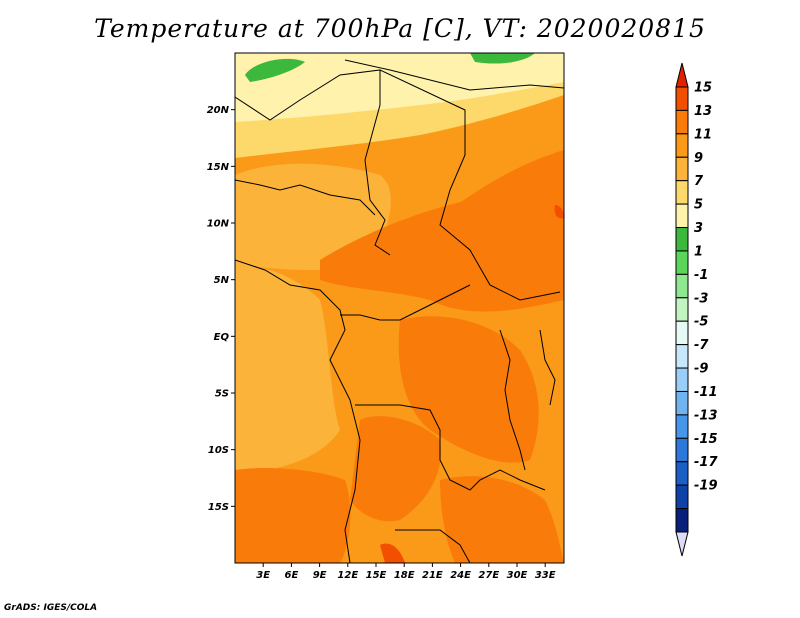 The height and width of the screenshot is (618, 800). Describe the element at coordinates (706, 392) in the screenshot. I see `colorbar-label: -11` at that location.